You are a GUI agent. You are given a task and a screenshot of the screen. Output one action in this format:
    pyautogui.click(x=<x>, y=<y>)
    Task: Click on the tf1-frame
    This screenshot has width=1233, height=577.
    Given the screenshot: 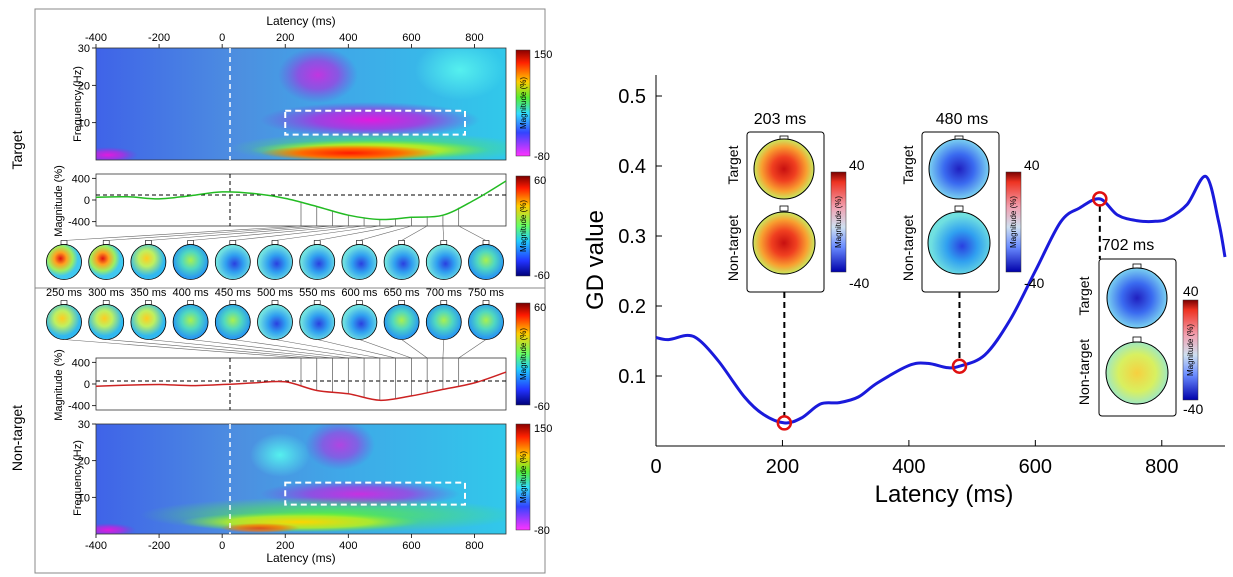 What is the action you would take?
    pyautogui.click(x=301, y=104)
    